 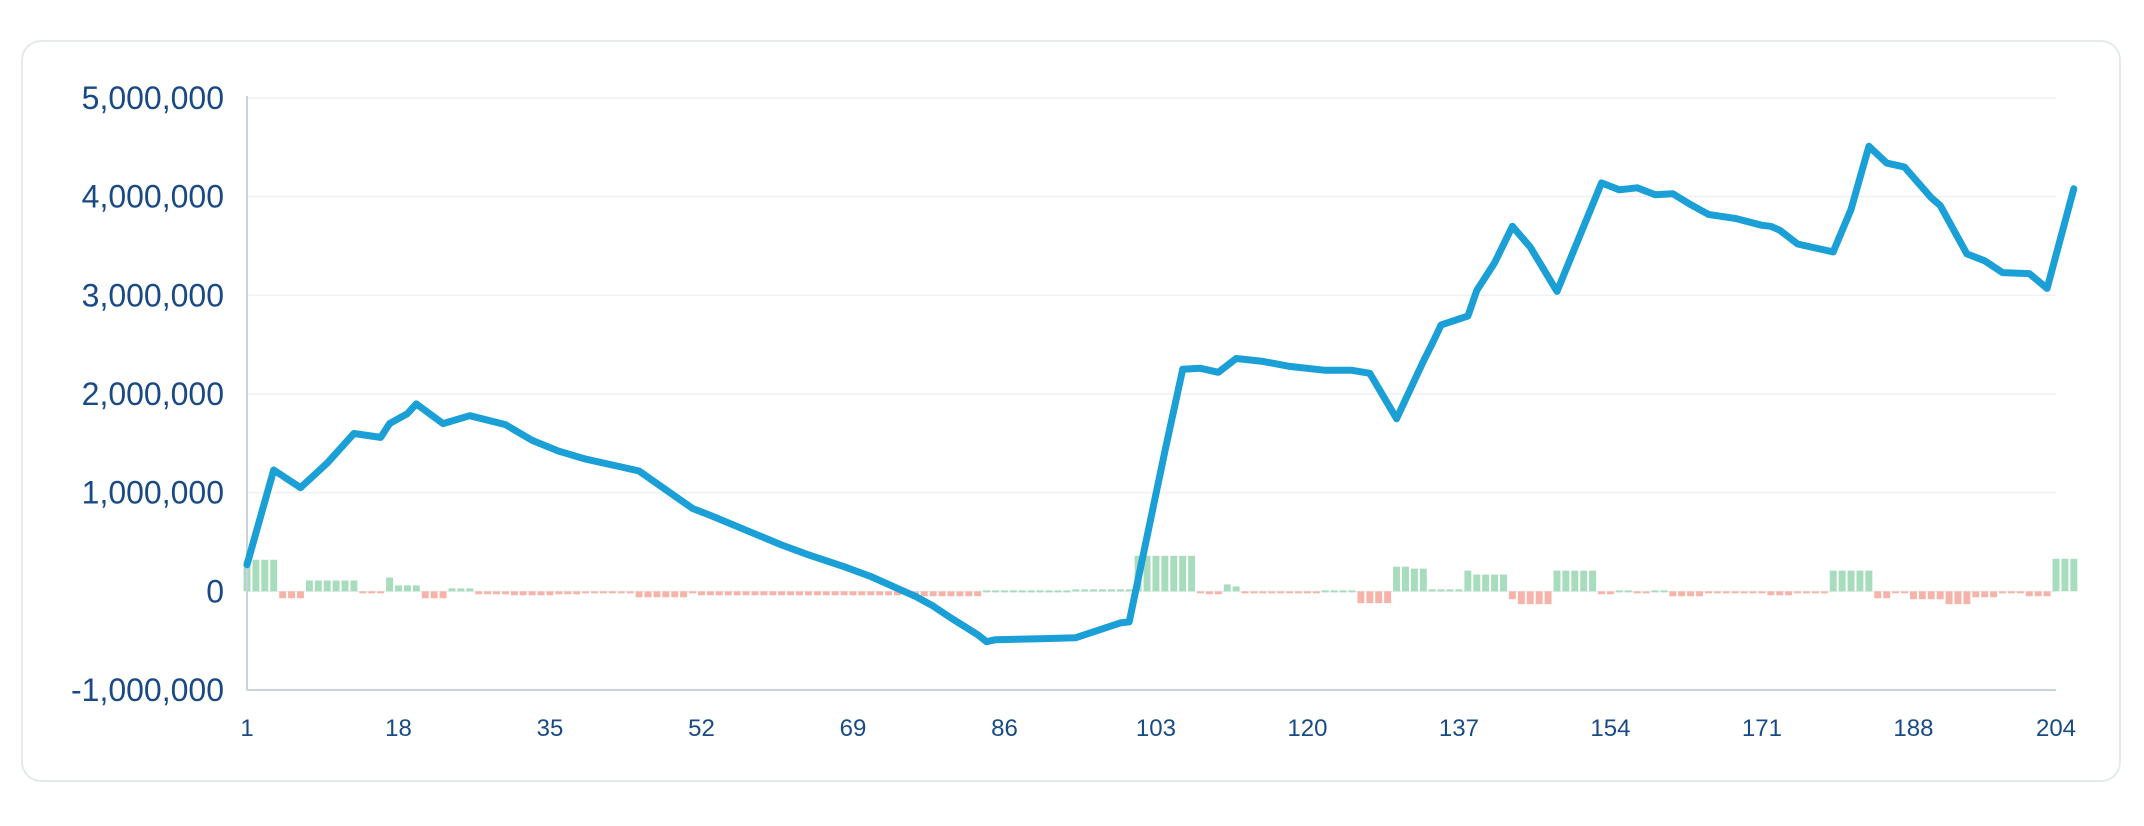 I want to click on y-tick-label: 5,000,000, so click(x=153, y=98).